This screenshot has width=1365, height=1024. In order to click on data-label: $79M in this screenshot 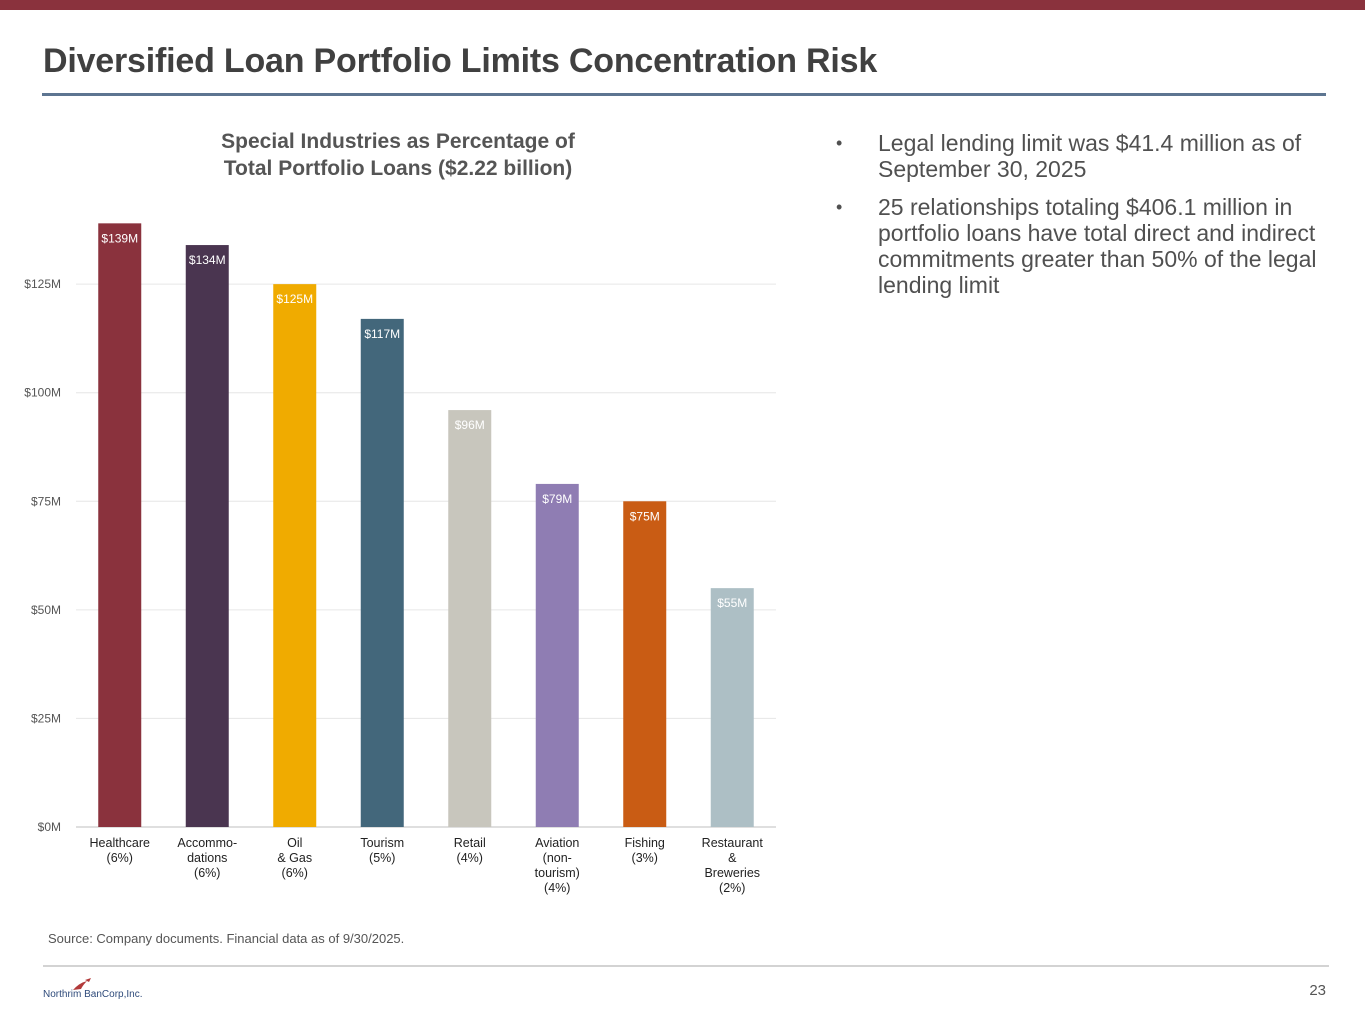, I will do `click(557, 499)`.